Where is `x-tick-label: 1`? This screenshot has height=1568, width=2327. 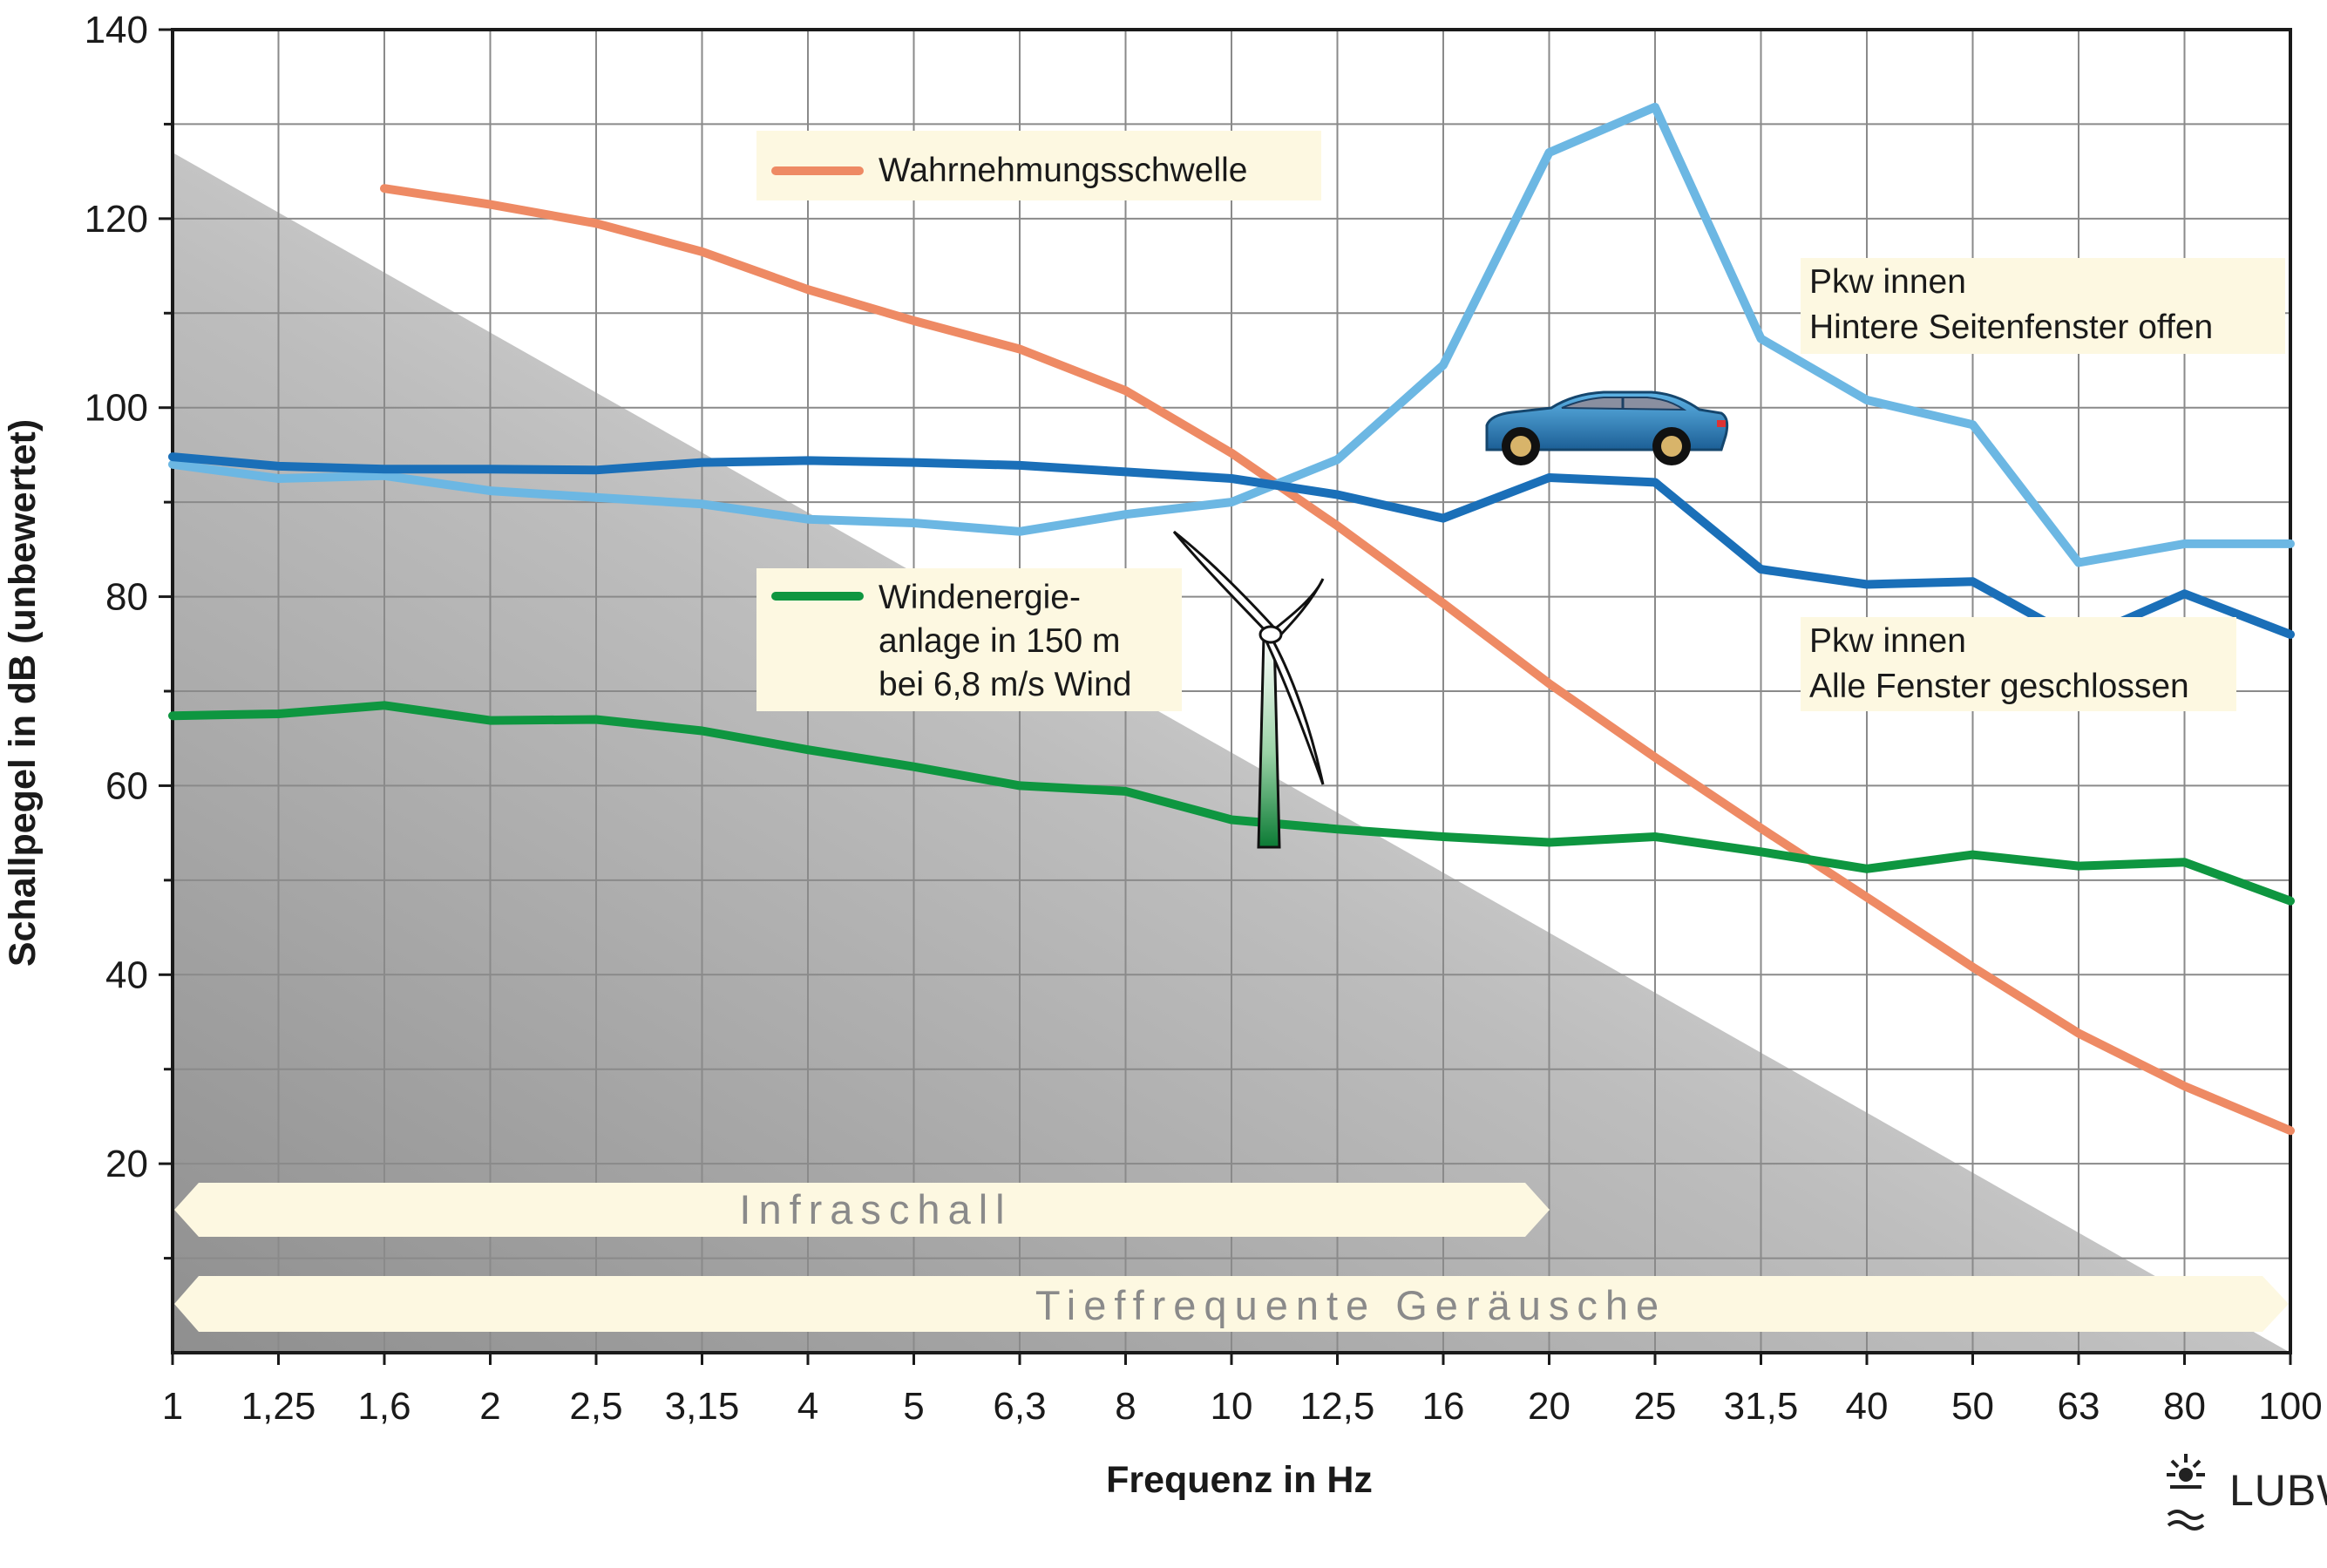
x-tick-label: 1 is located at coordinates (172, 1406).